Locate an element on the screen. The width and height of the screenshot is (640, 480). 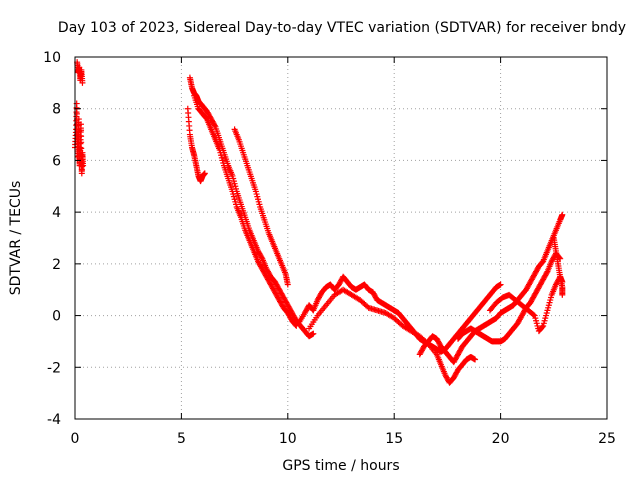
y-tick-label: 10 is located at coordinates (52, 58).